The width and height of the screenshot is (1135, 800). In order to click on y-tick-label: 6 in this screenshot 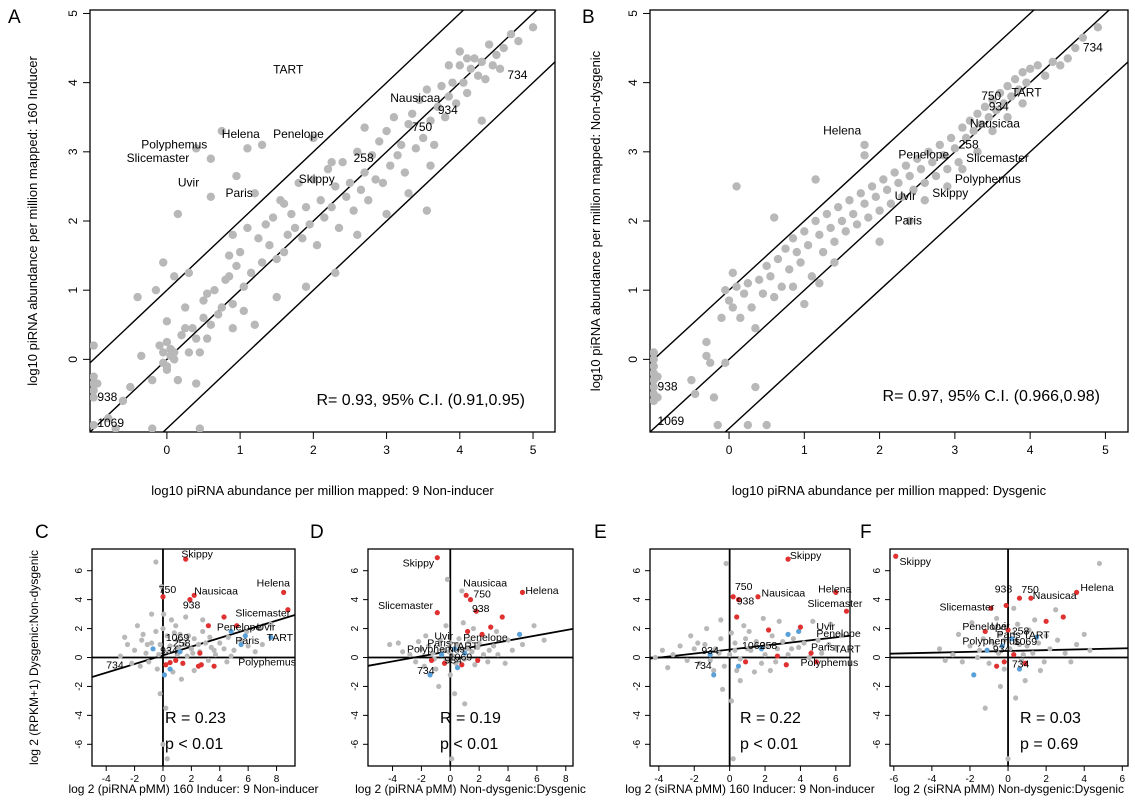, I will do `click(79, 570)`.